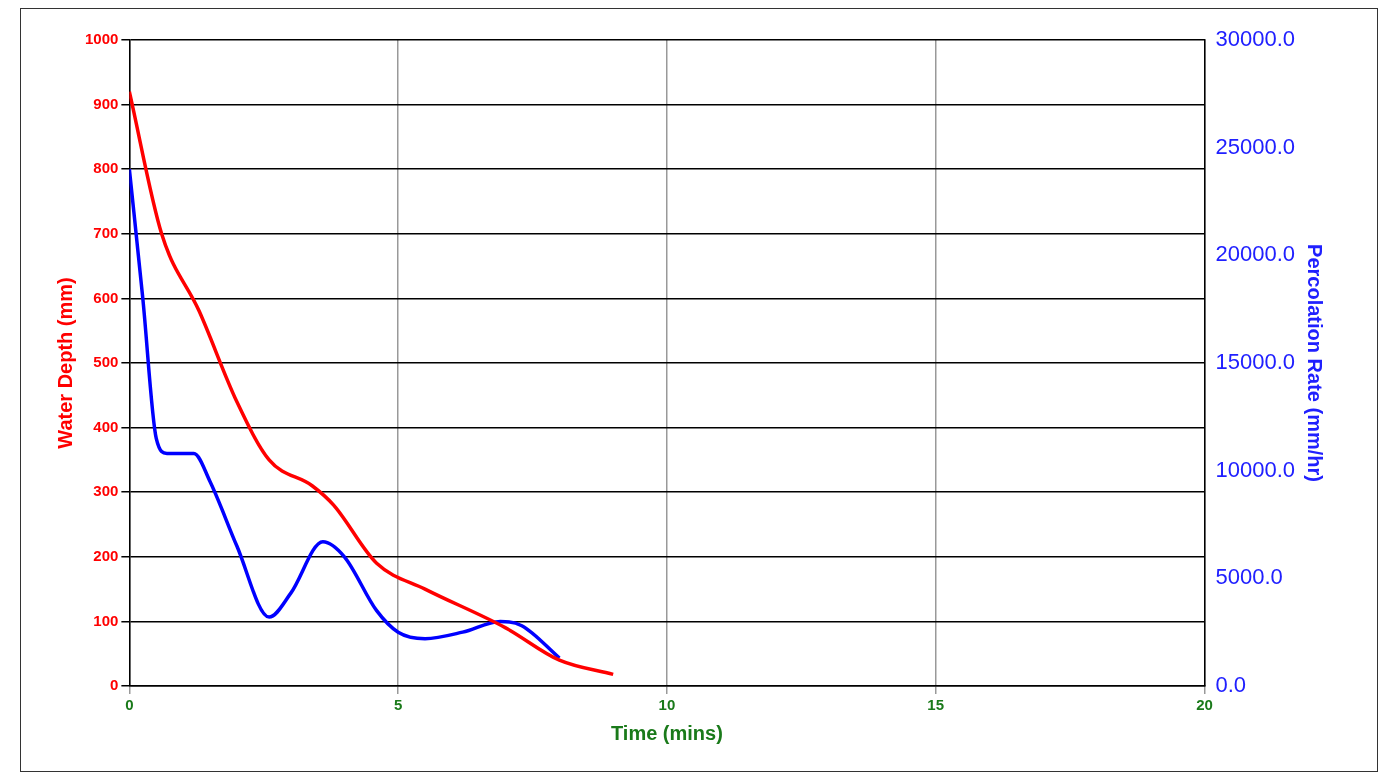 This screenshot has width=1382, height=775. What do you see at coordinates (1249, 577) in the screenshot?
I see `y2-tick-label: 5000.0` at bounding box center [1249, 577].